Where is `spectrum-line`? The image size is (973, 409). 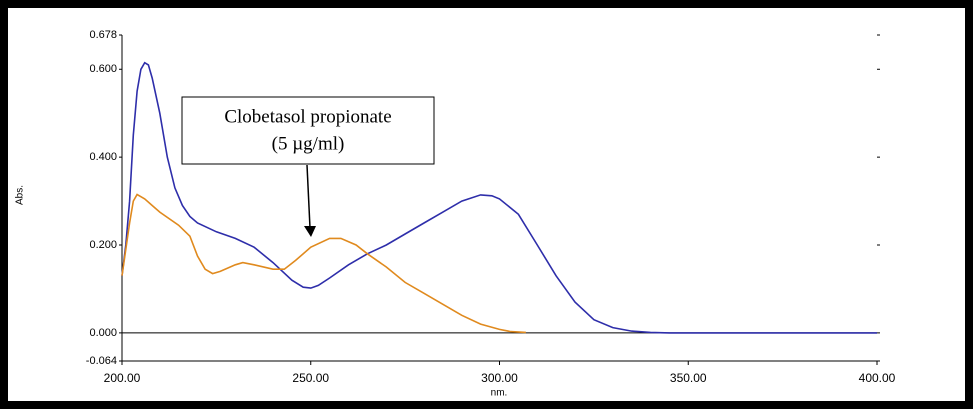
spectrum-line is located at coordinates (323, 263).